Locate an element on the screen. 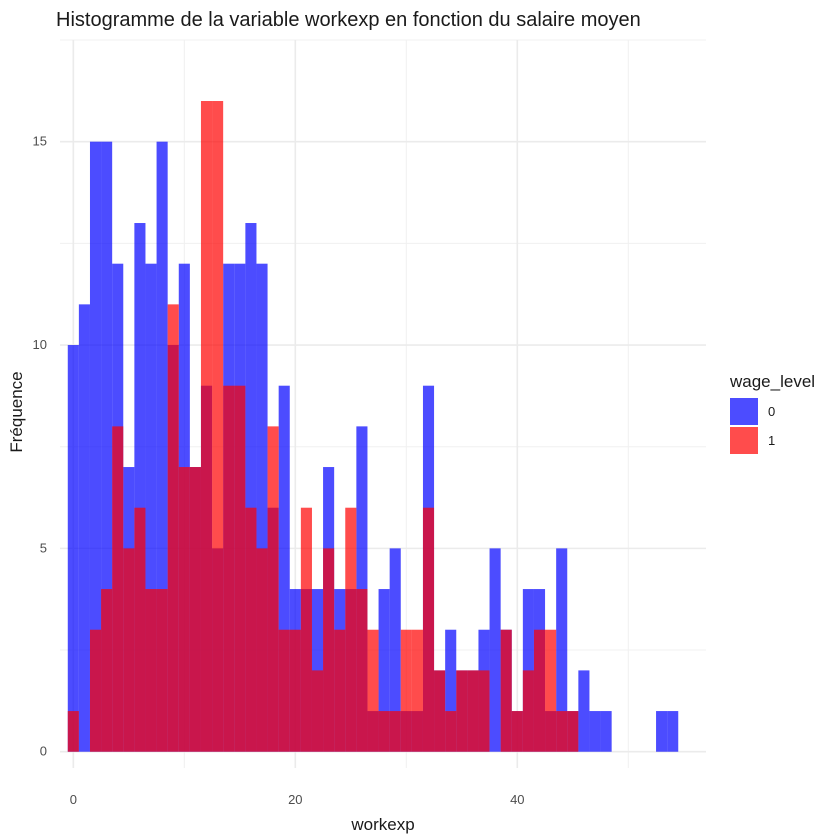 This screenshot has width=840, height=840. legend: wage_level 0 1 is located at coordinates (772, 413).